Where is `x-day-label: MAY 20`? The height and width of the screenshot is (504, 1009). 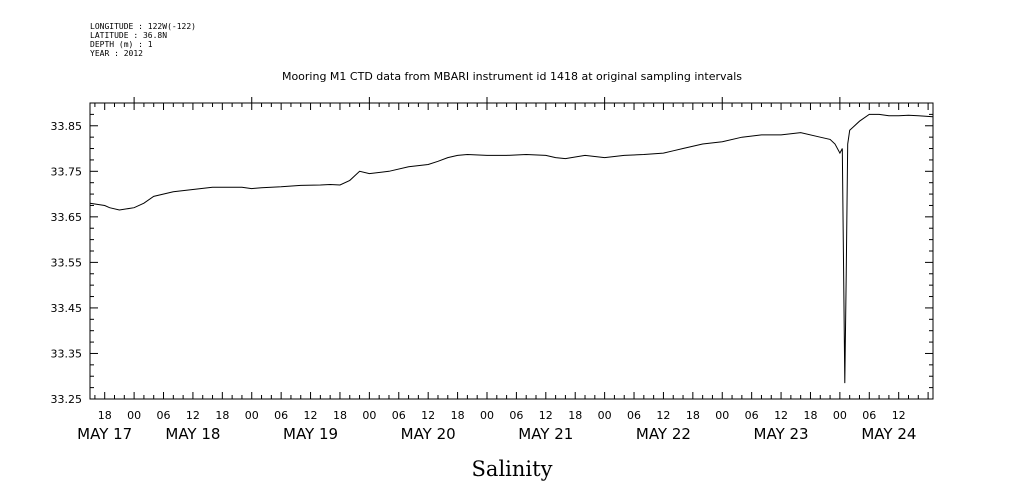
x-day-label: MAY 20 is located at coordinates (428, 434).